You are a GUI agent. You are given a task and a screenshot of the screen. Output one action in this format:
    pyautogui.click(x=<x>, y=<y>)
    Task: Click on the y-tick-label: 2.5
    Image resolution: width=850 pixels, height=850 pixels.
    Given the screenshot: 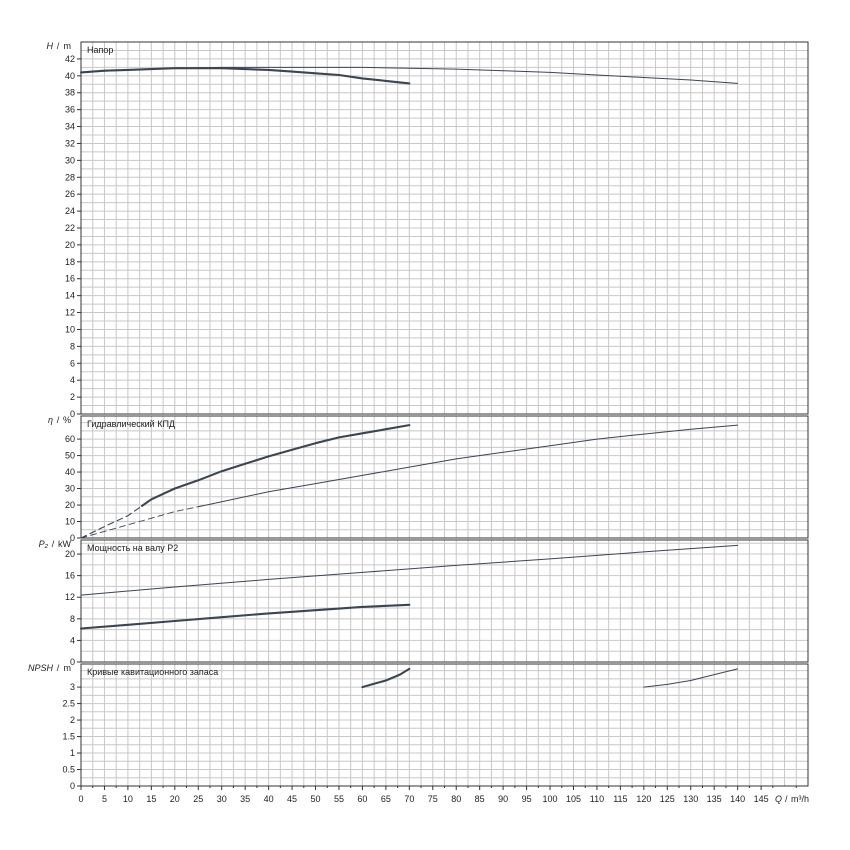 What is the action you would take?
    pyautogui.click(x=68, y=704)
    